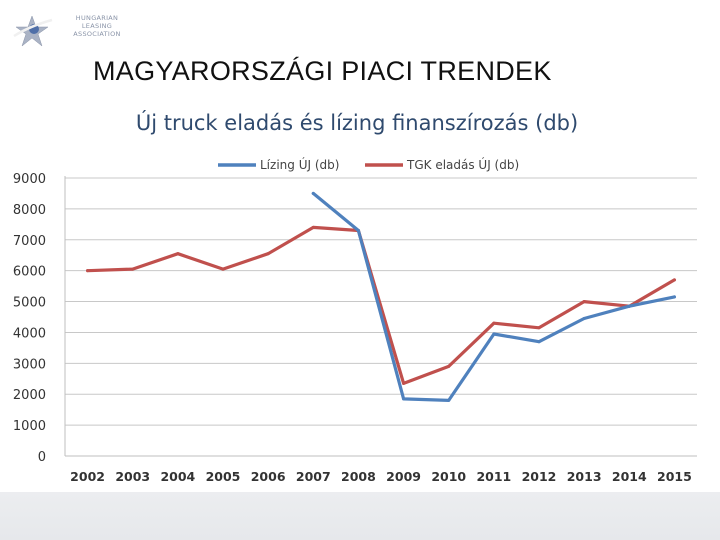 The height and width of the screenshot is (540, 720). What do you see at coordinates (29, 395) in the screenshot?
I see `y-tick-label: 2000` at bounding box center [29, 395].